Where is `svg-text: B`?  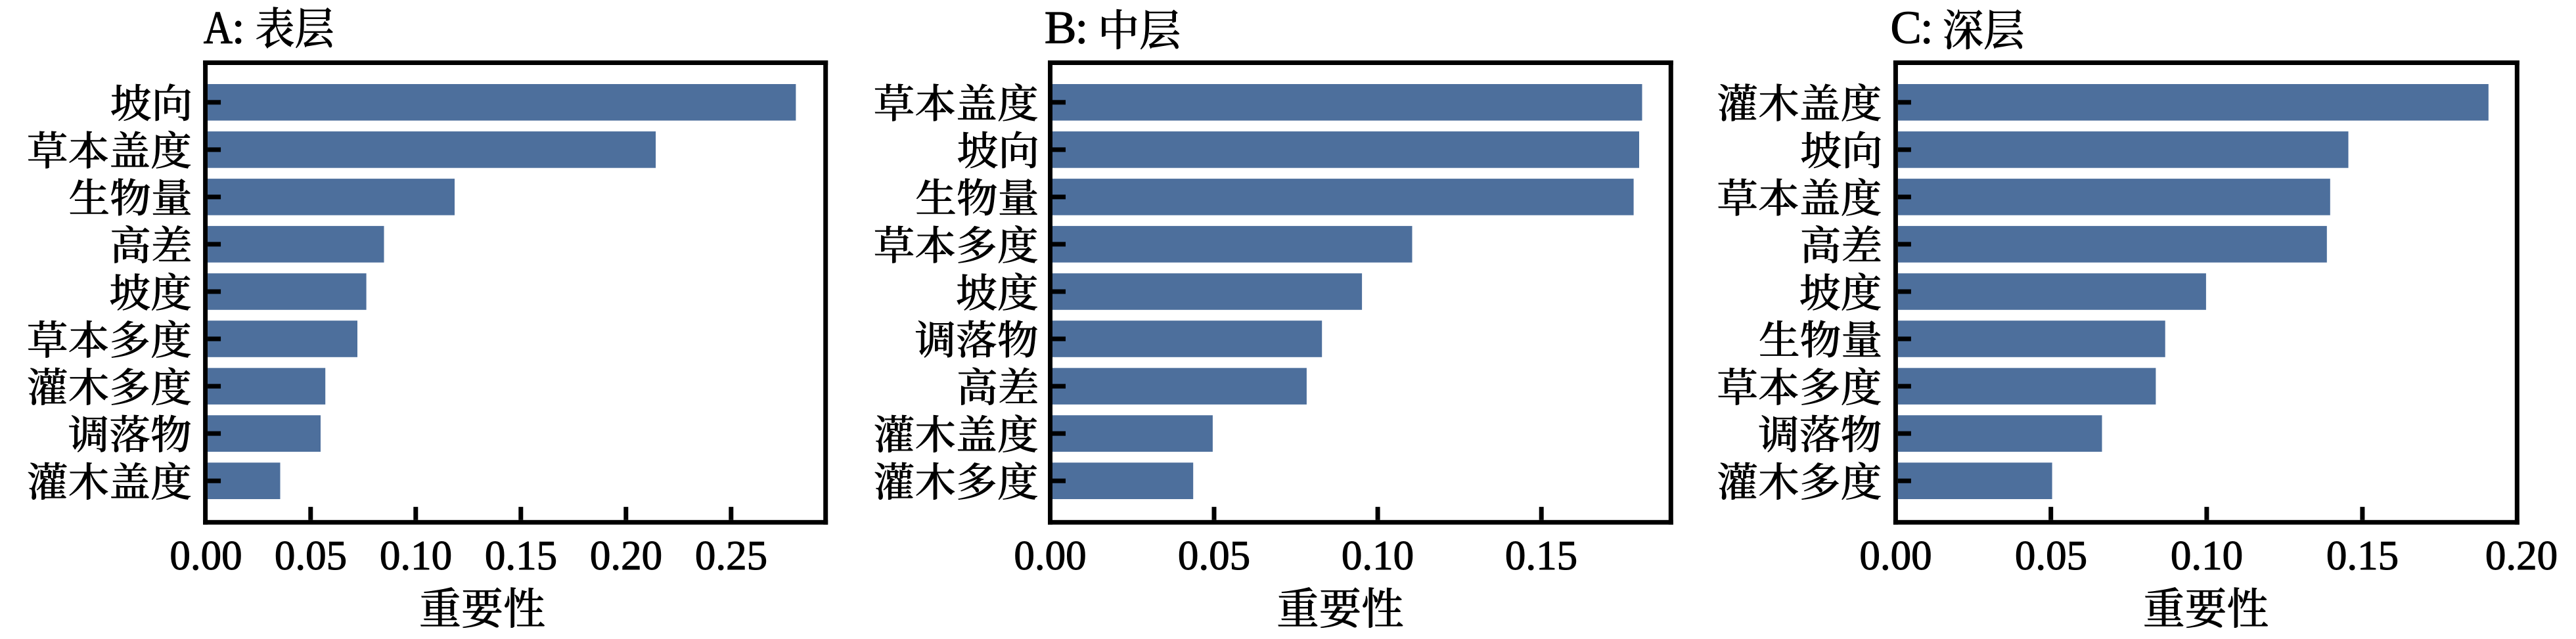
svg-text: B is located at coordinates (1061, 28).